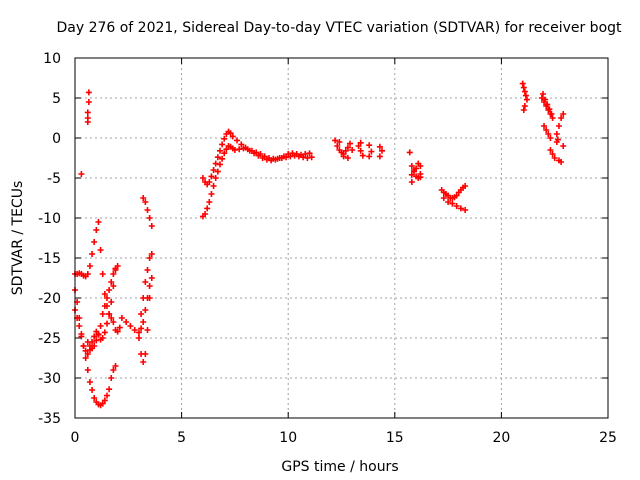 This screenshot has height=480, width=640. I want to click on y-tick-label: -25, so click(49, 339).